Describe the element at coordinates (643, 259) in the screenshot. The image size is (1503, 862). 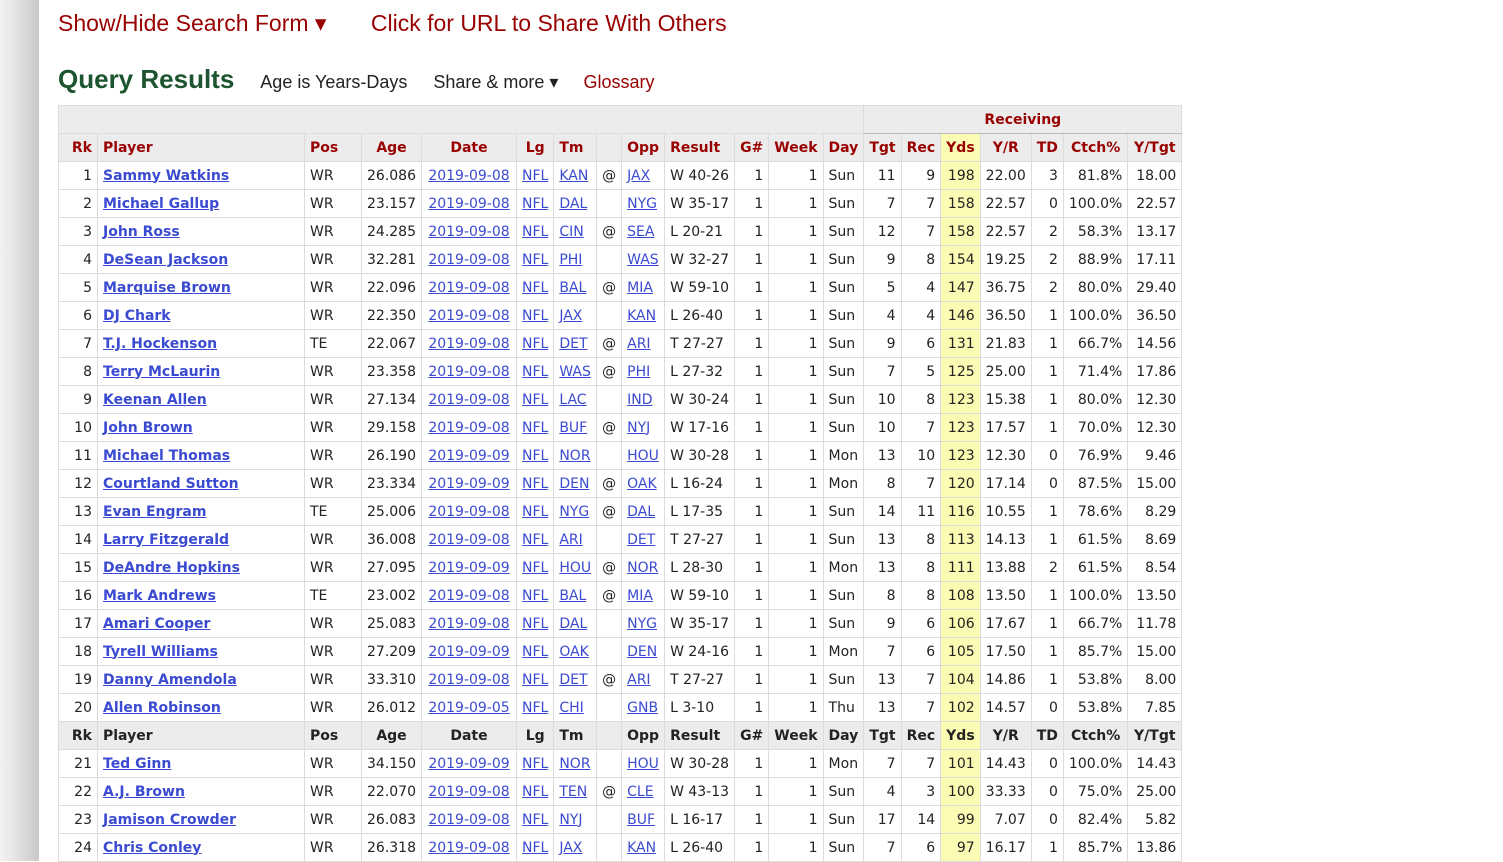
I see `opp-link: WAS` at that location.